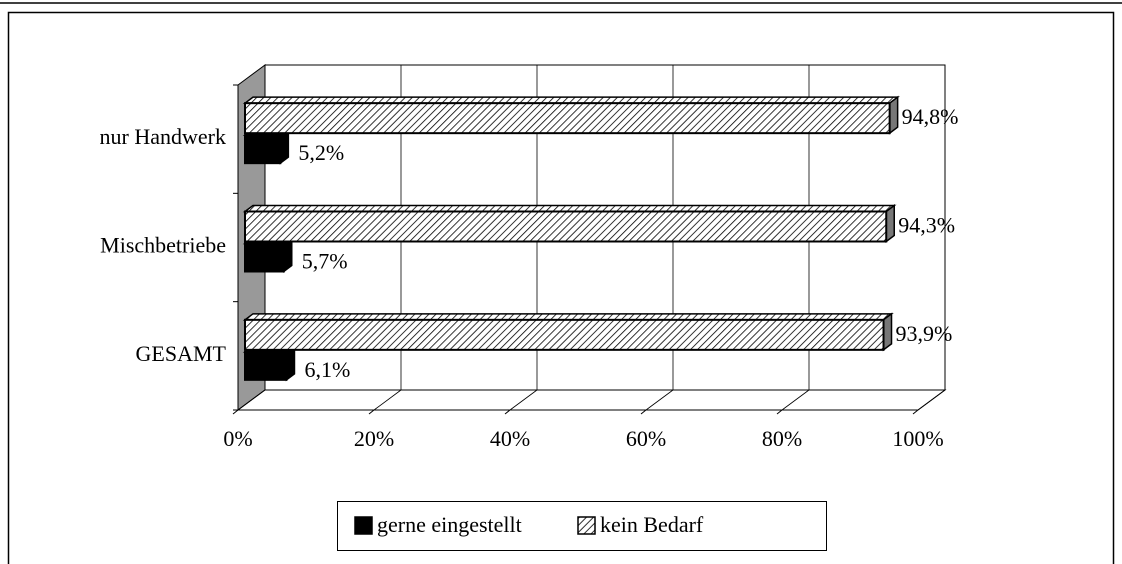  Describe the element at coordinates (237, 438) in the screenshot. I see `x-tick-label: 0%` at that location.